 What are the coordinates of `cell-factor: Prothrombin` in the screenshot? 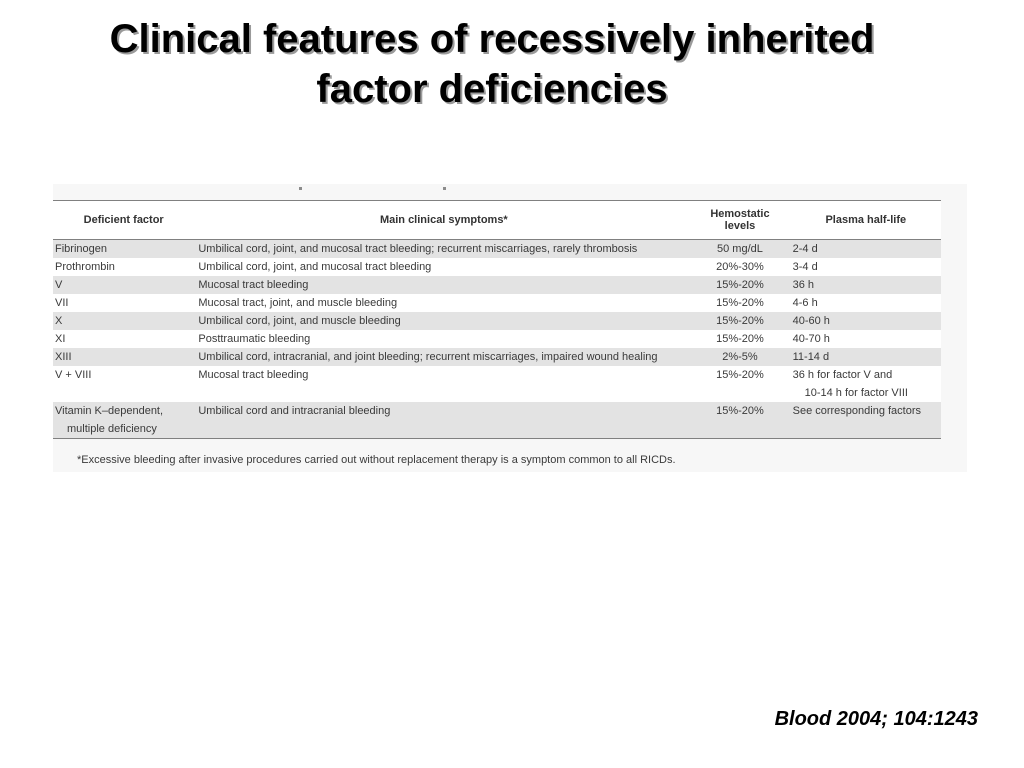 It's located at (124, 267).